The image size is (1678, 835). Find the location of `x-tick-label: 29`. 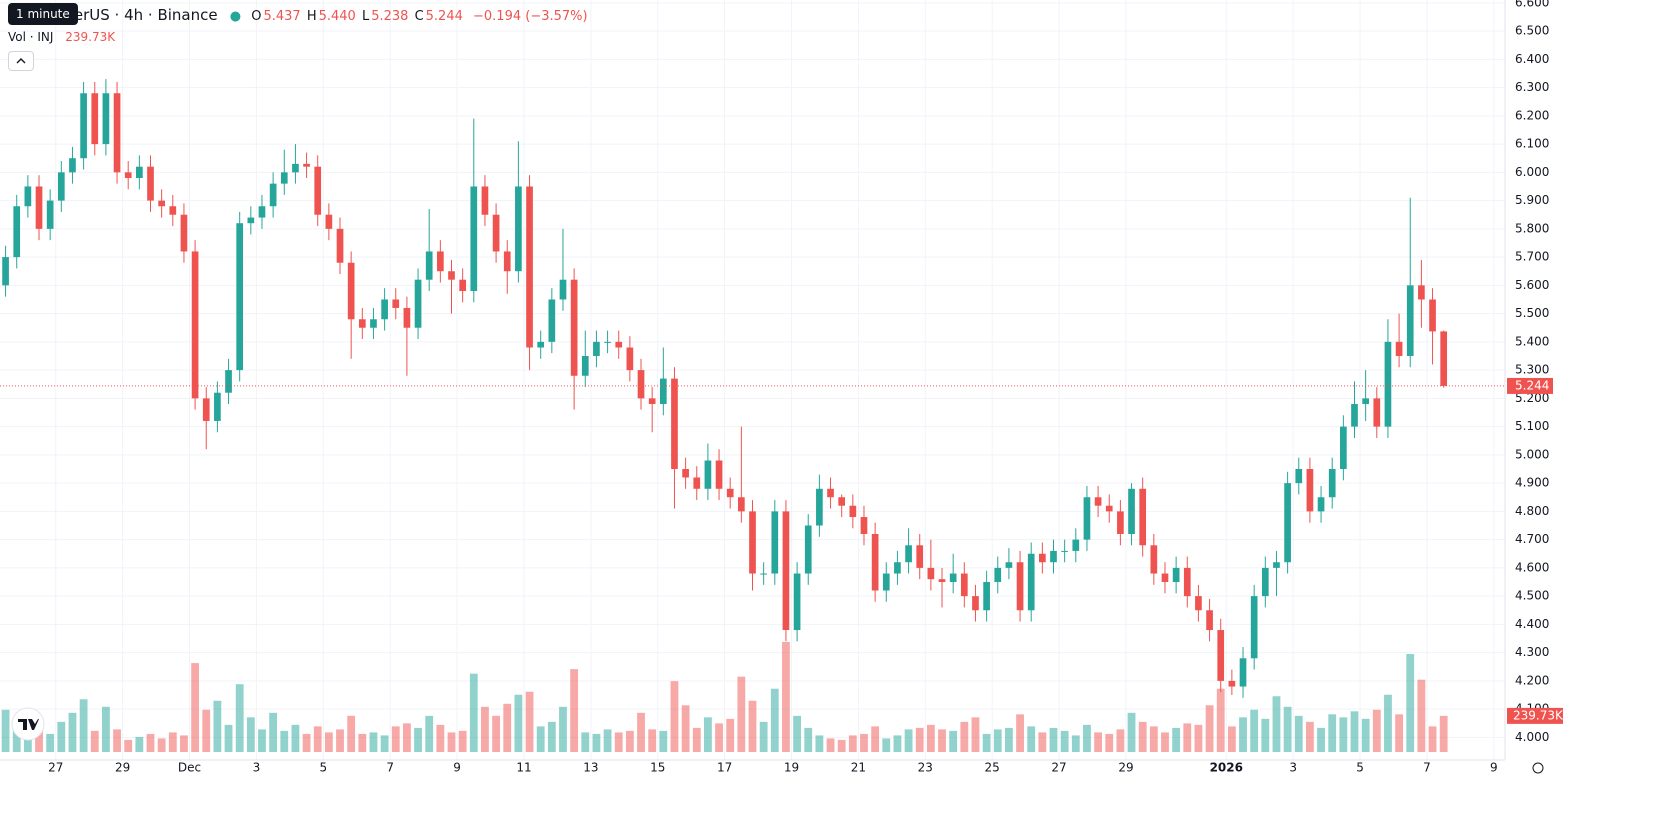

x-tick-label: 29 is located at coordinates (1125, 768).